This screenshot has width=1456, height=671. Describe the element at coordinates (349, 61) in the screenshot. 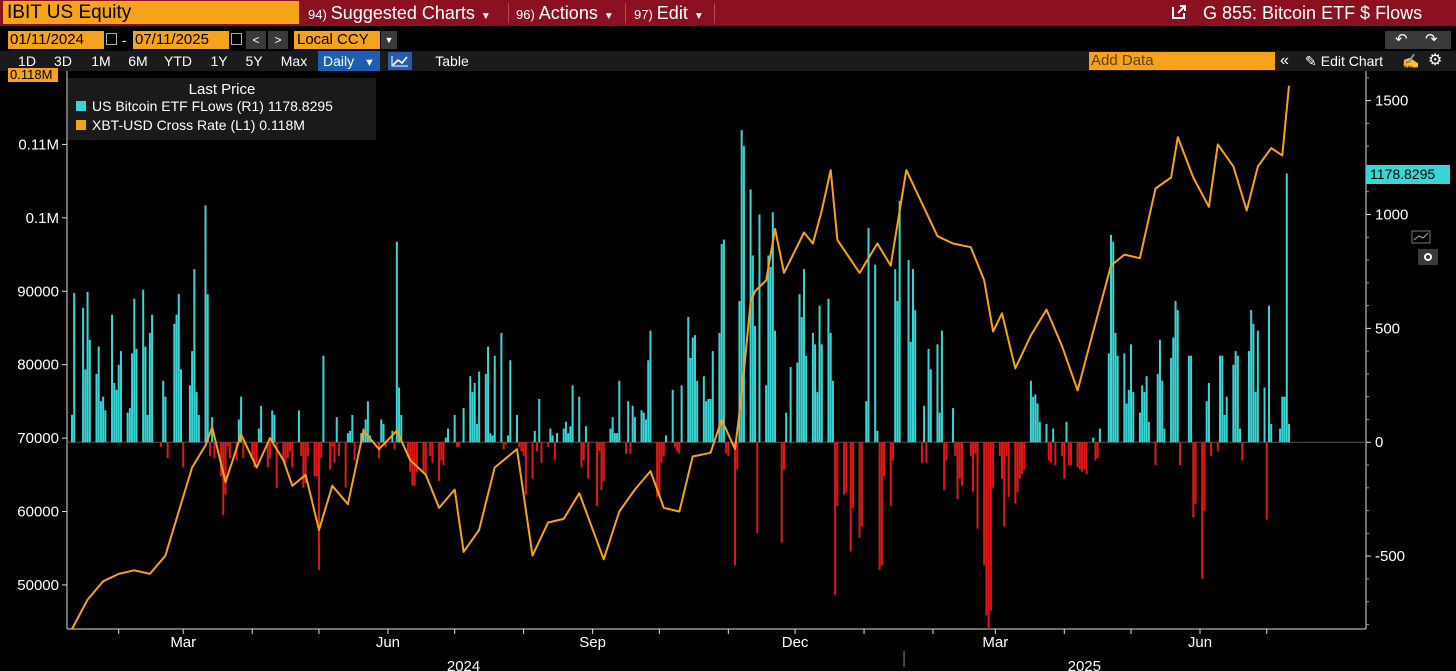

I see `frequency-dropdown: Daily ▼` at that location.